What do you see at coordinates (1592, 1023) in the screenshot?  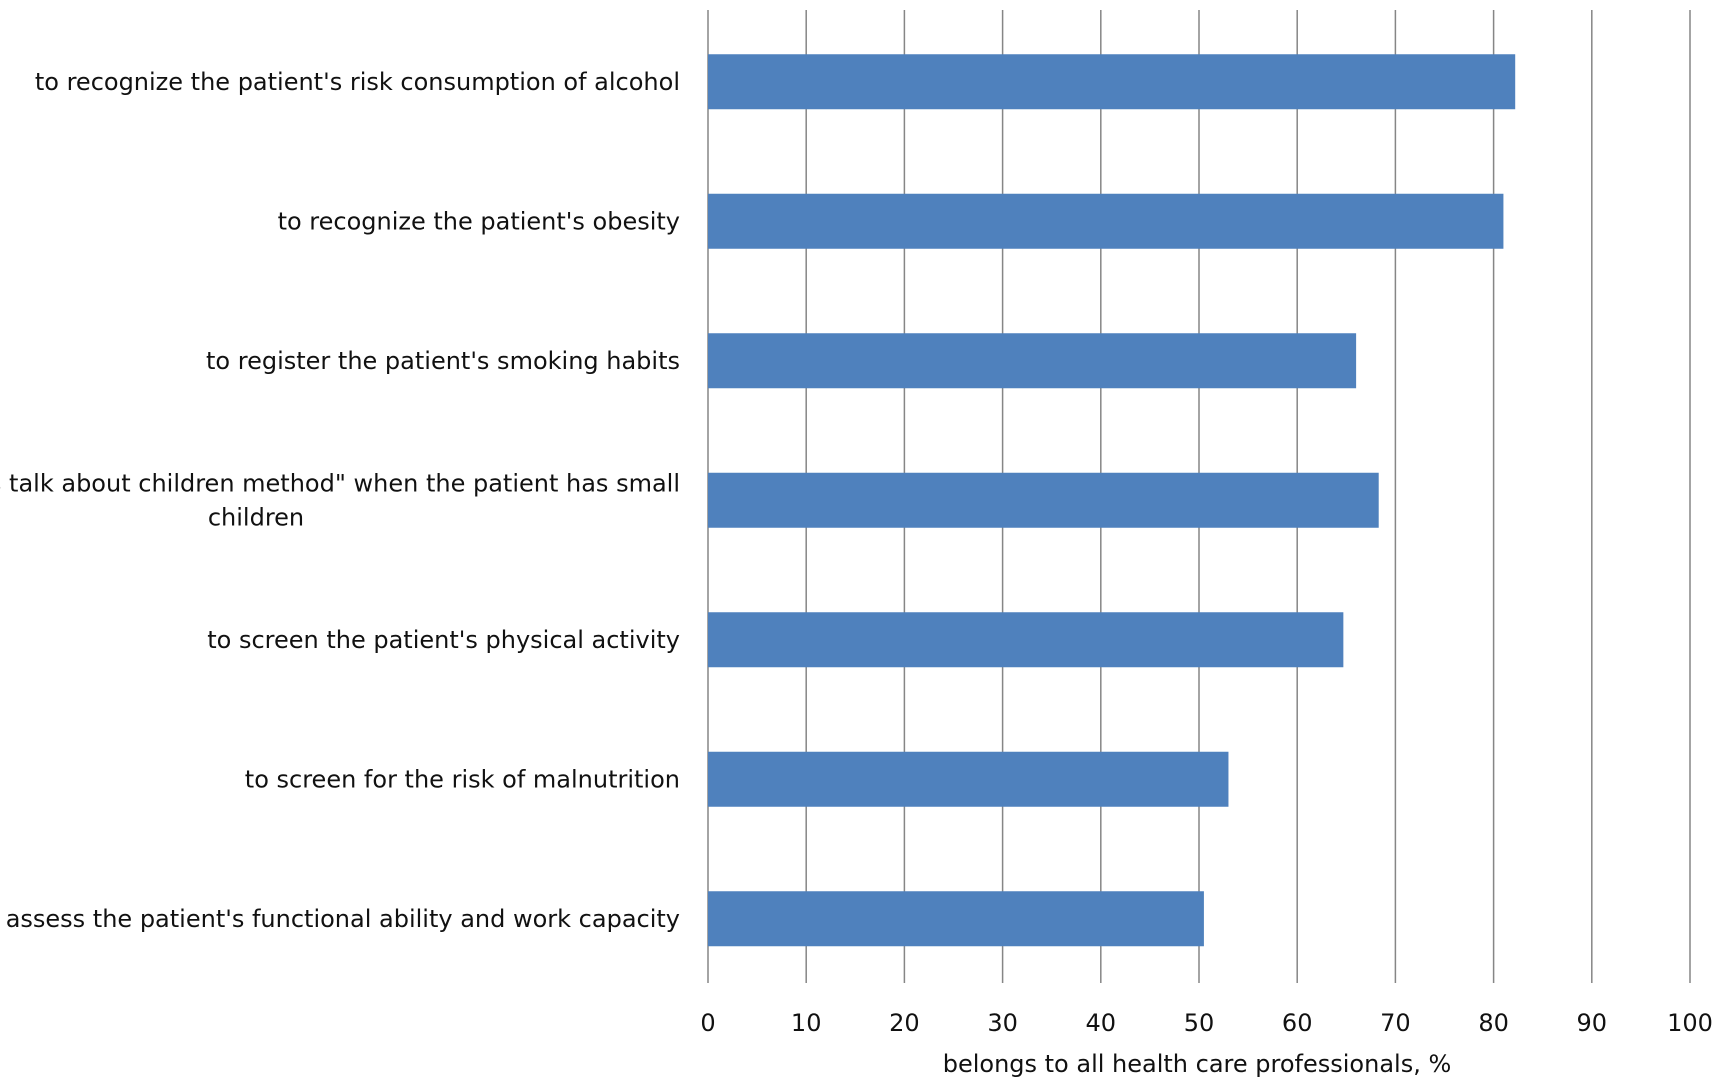 I see `x-tick-label: 90` at bounding box center [1592, 1023].